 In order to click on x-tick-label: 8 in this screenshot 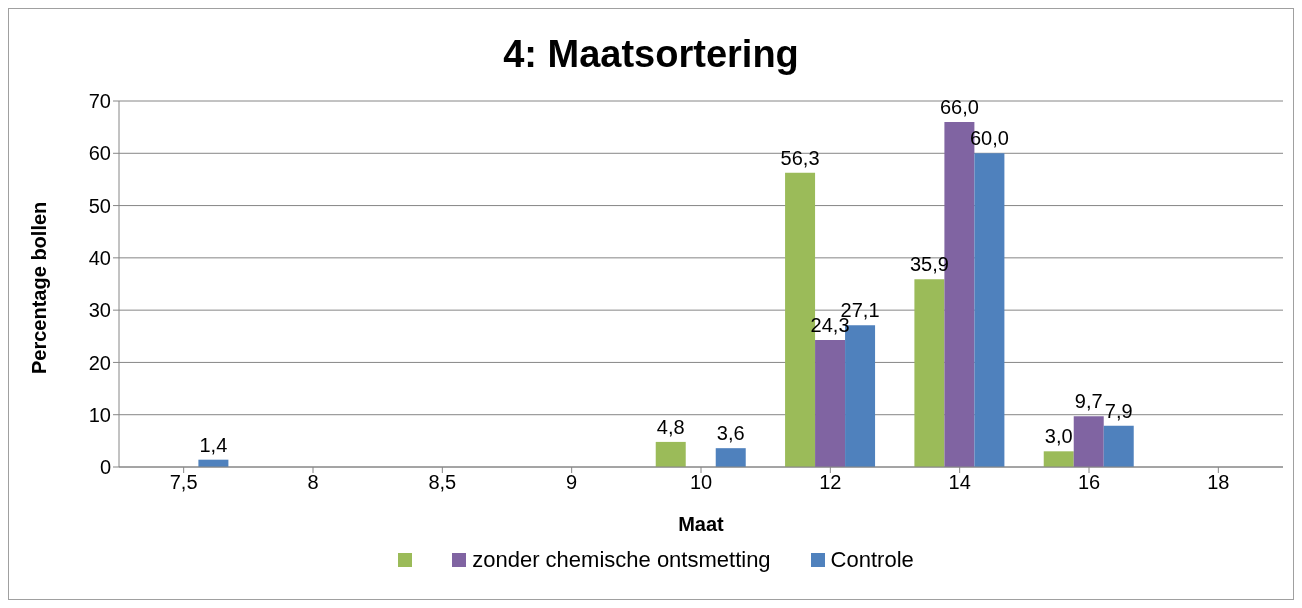, I will do `click(313, 482)`.